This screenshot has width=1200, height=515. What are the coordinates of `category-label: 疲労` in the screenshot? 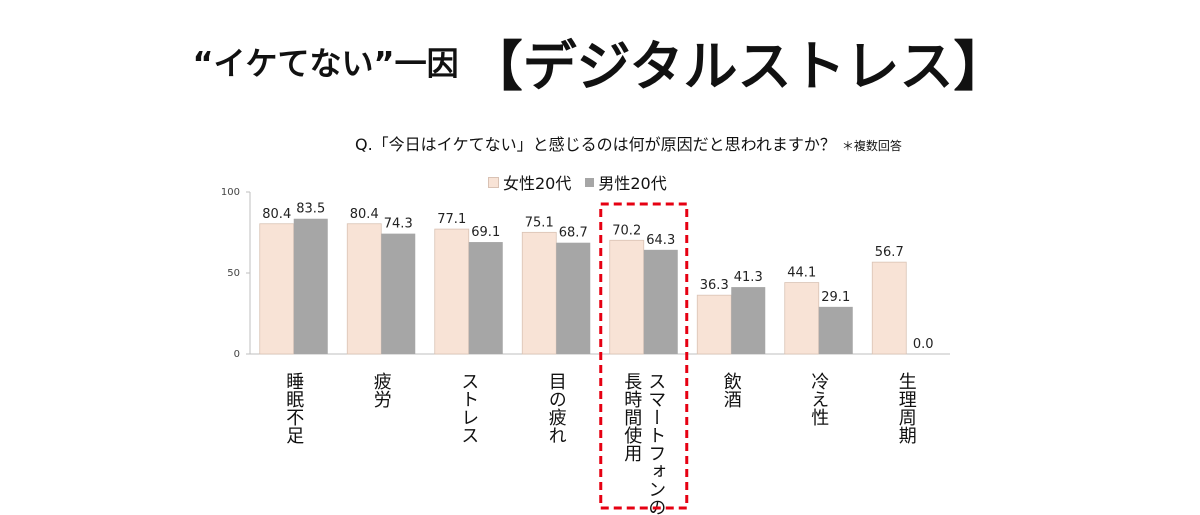 It's located at (381, 390).